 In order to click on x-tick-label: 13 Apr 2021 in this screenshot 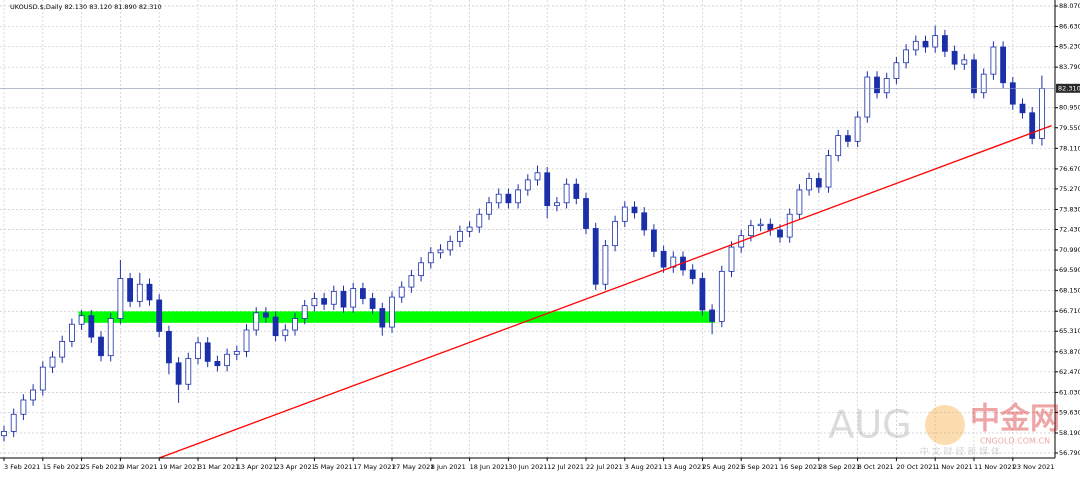, I will do `click(257, 467)`.